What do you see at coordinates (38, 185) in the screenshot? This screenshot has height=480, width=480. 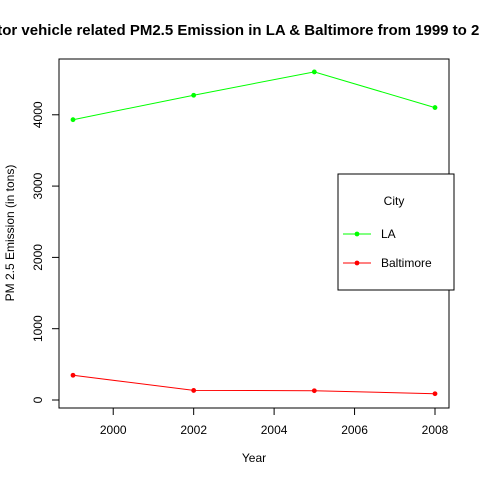 I see `y-tick-label: 3000` at bounding box center [38, 185].